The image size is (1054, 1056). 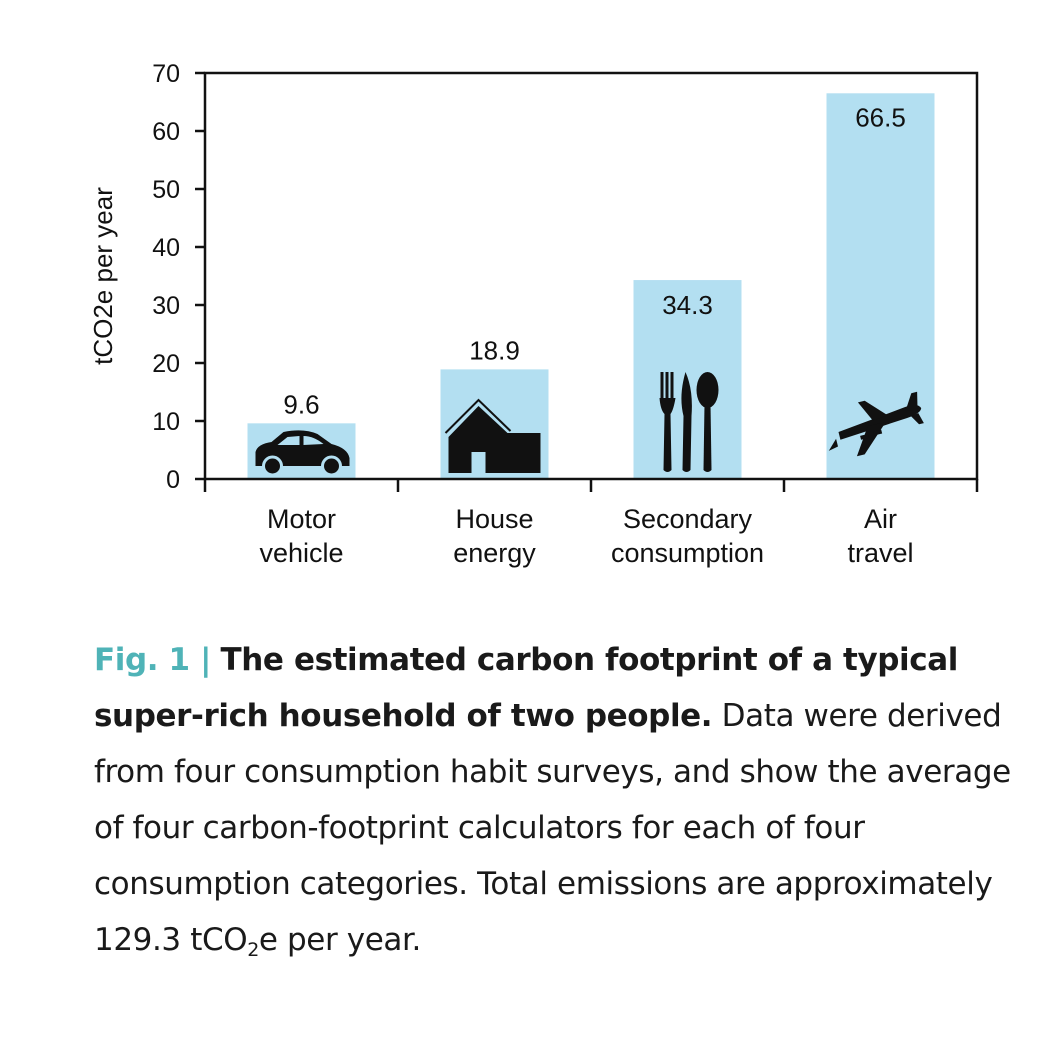 I want to click on x-tick-label: House energy, so click(x=494, y=536).